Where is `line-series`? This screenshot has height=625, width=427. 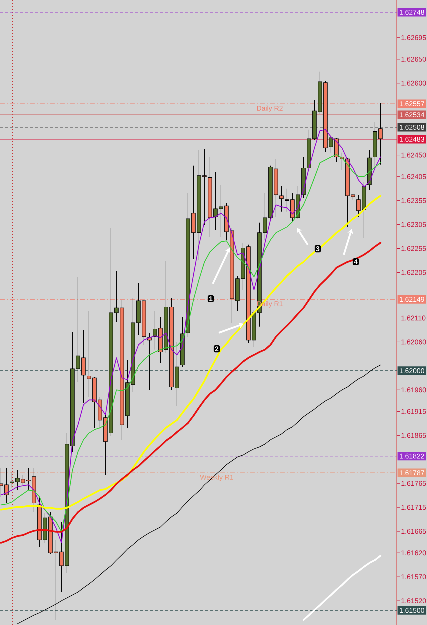
line-series is located at coordinates (342, 588).